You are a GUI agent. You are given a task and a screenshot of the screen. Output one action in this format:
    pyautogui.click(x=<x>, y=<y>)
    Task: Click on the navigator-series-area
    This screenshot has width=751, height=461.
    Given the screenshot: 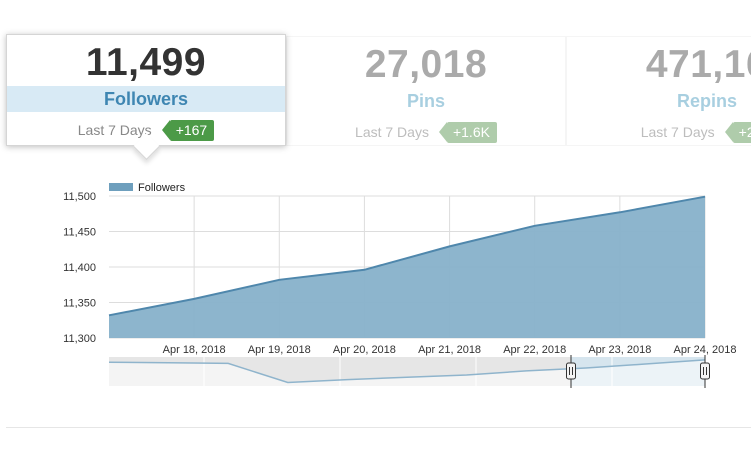 What is the action you would take?
    pyautogui.click(x=407, y=372)
    